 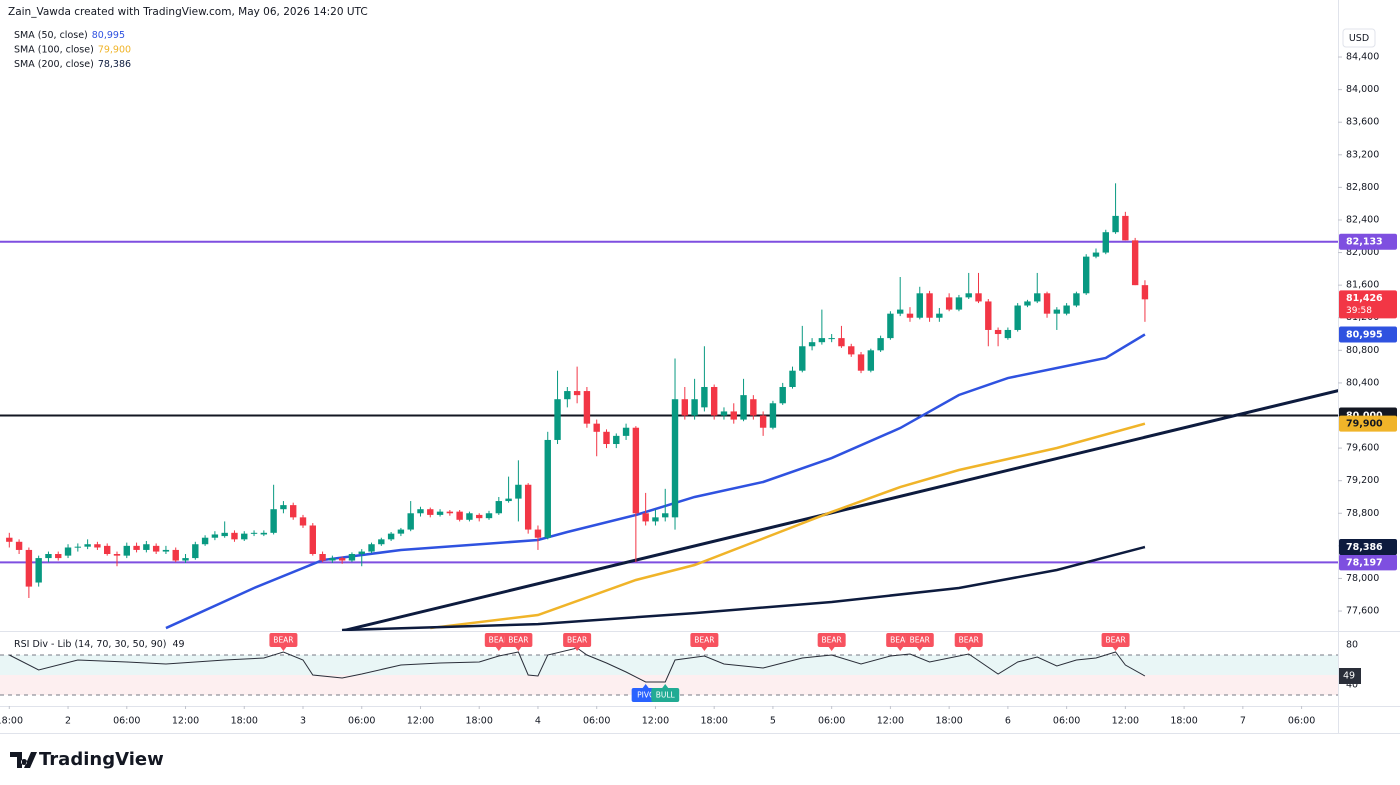 I want to click on price-tag-label: 80,995, so click(x=1364, y=334).